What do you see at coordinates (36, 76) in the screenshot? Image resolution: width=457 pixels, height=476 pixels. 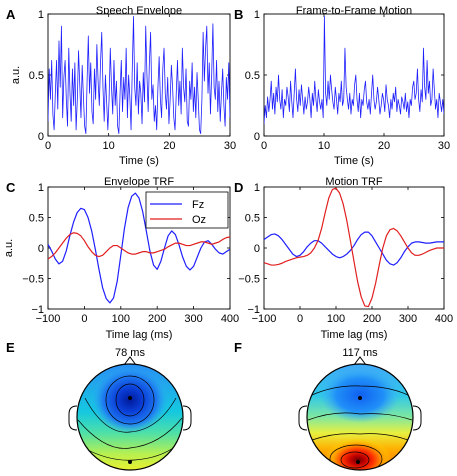 I see `panel-a-ytick-label: 0.5` at bounding box center [36, 76].